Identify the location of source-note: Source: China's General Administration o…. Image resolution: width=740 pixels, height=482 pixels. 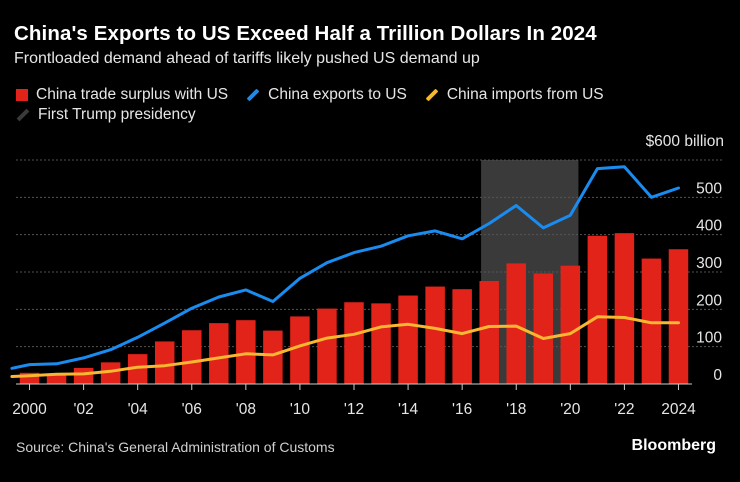
(175, 447).